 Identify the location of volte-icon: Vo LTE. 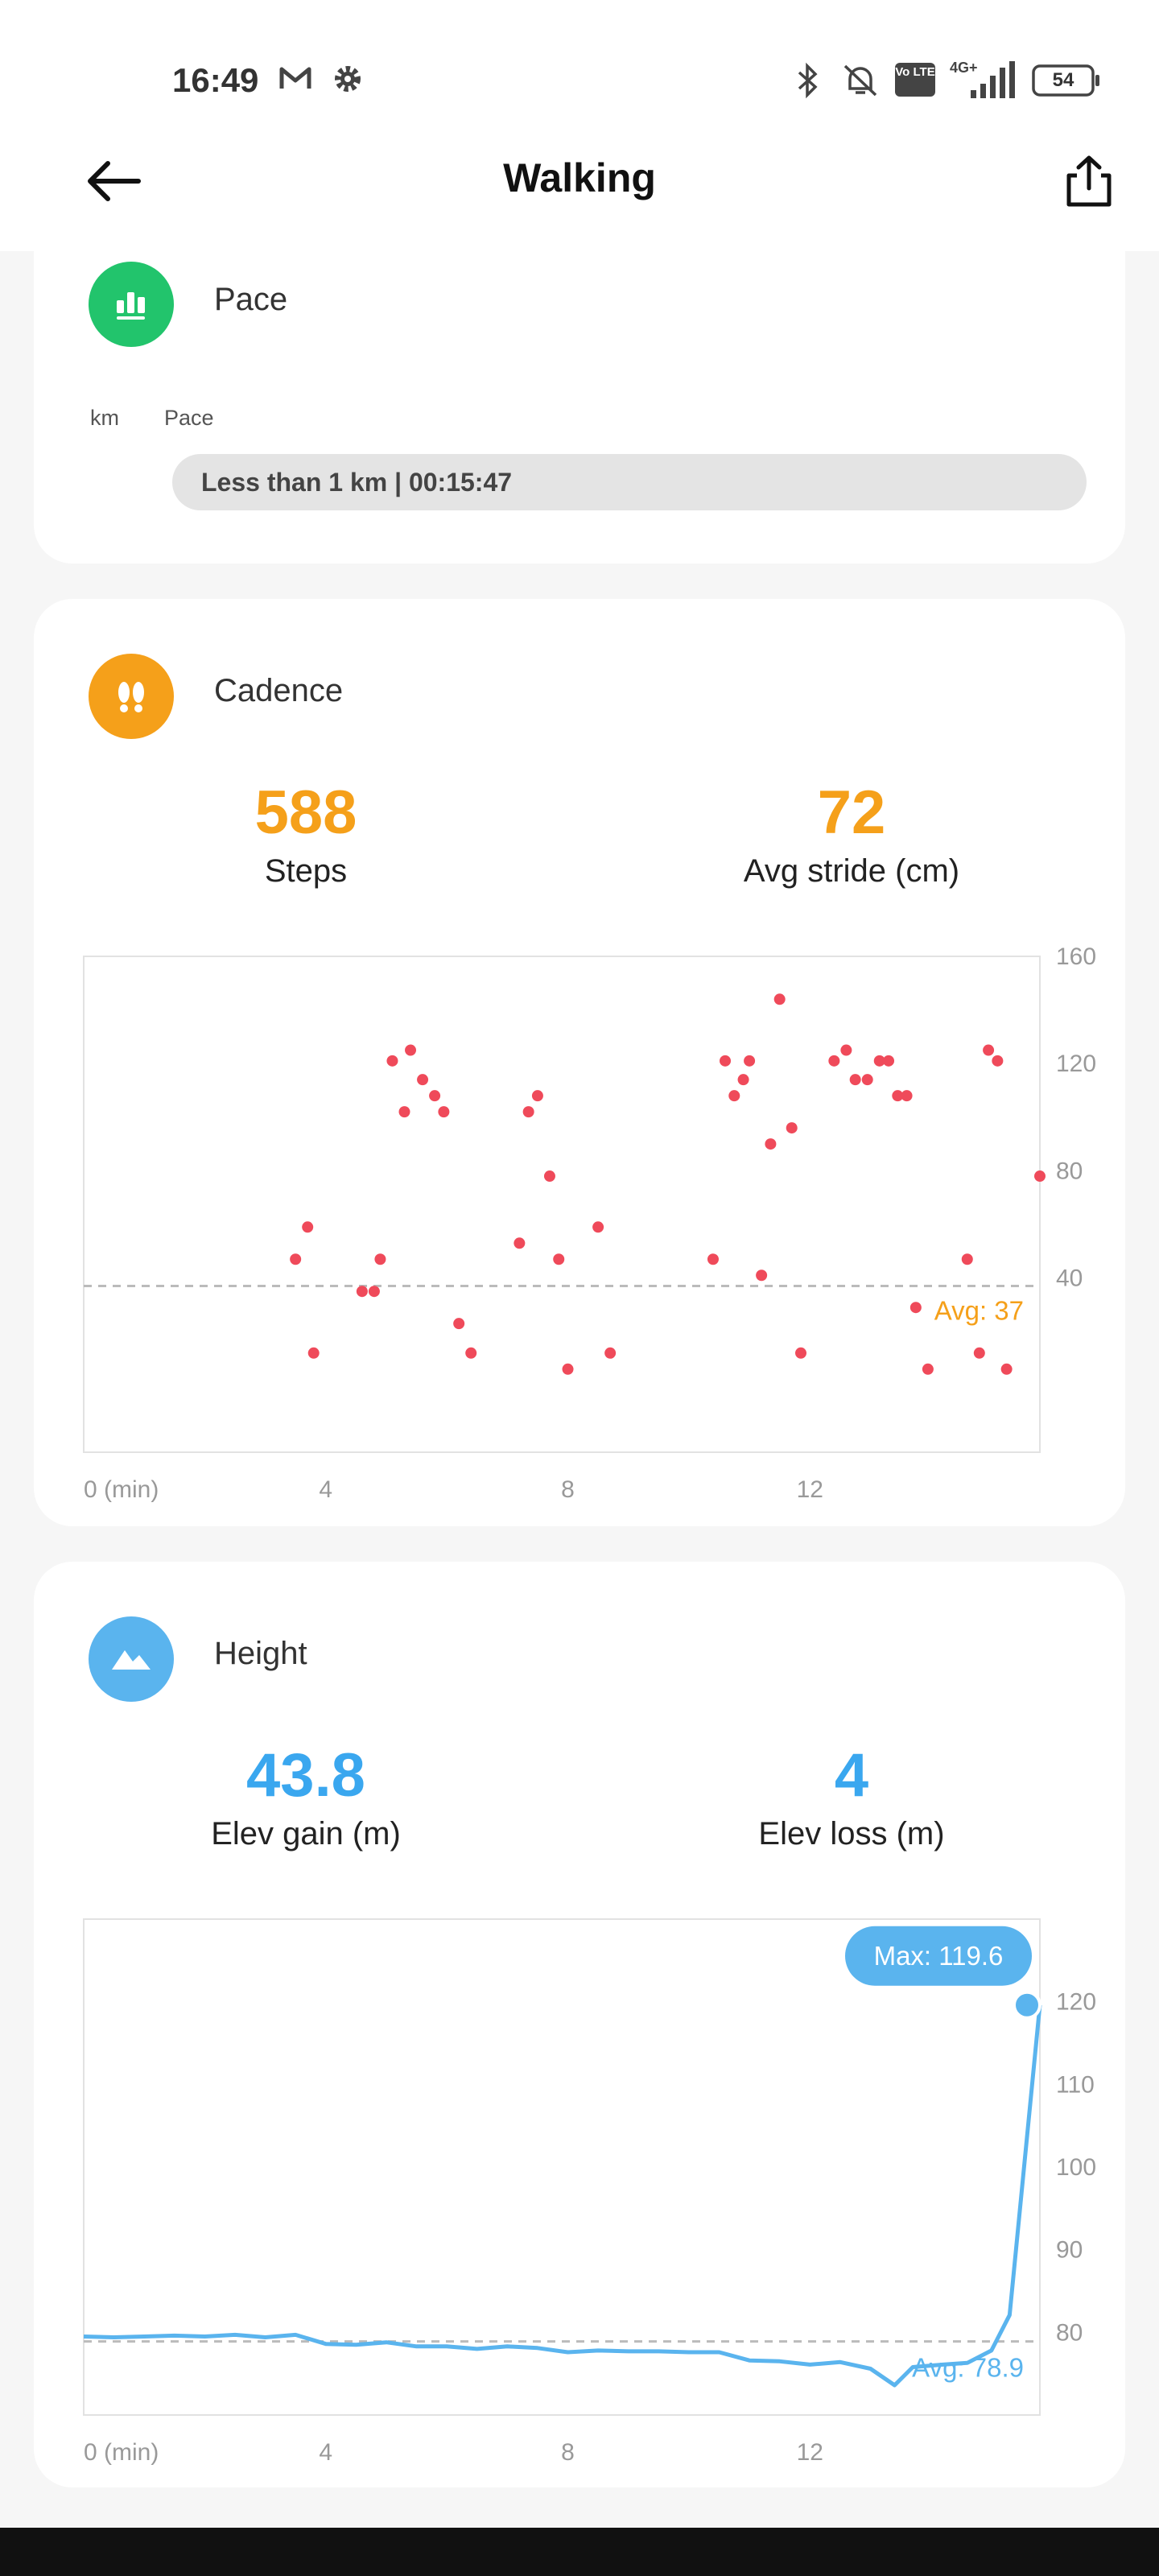
(915, 80).